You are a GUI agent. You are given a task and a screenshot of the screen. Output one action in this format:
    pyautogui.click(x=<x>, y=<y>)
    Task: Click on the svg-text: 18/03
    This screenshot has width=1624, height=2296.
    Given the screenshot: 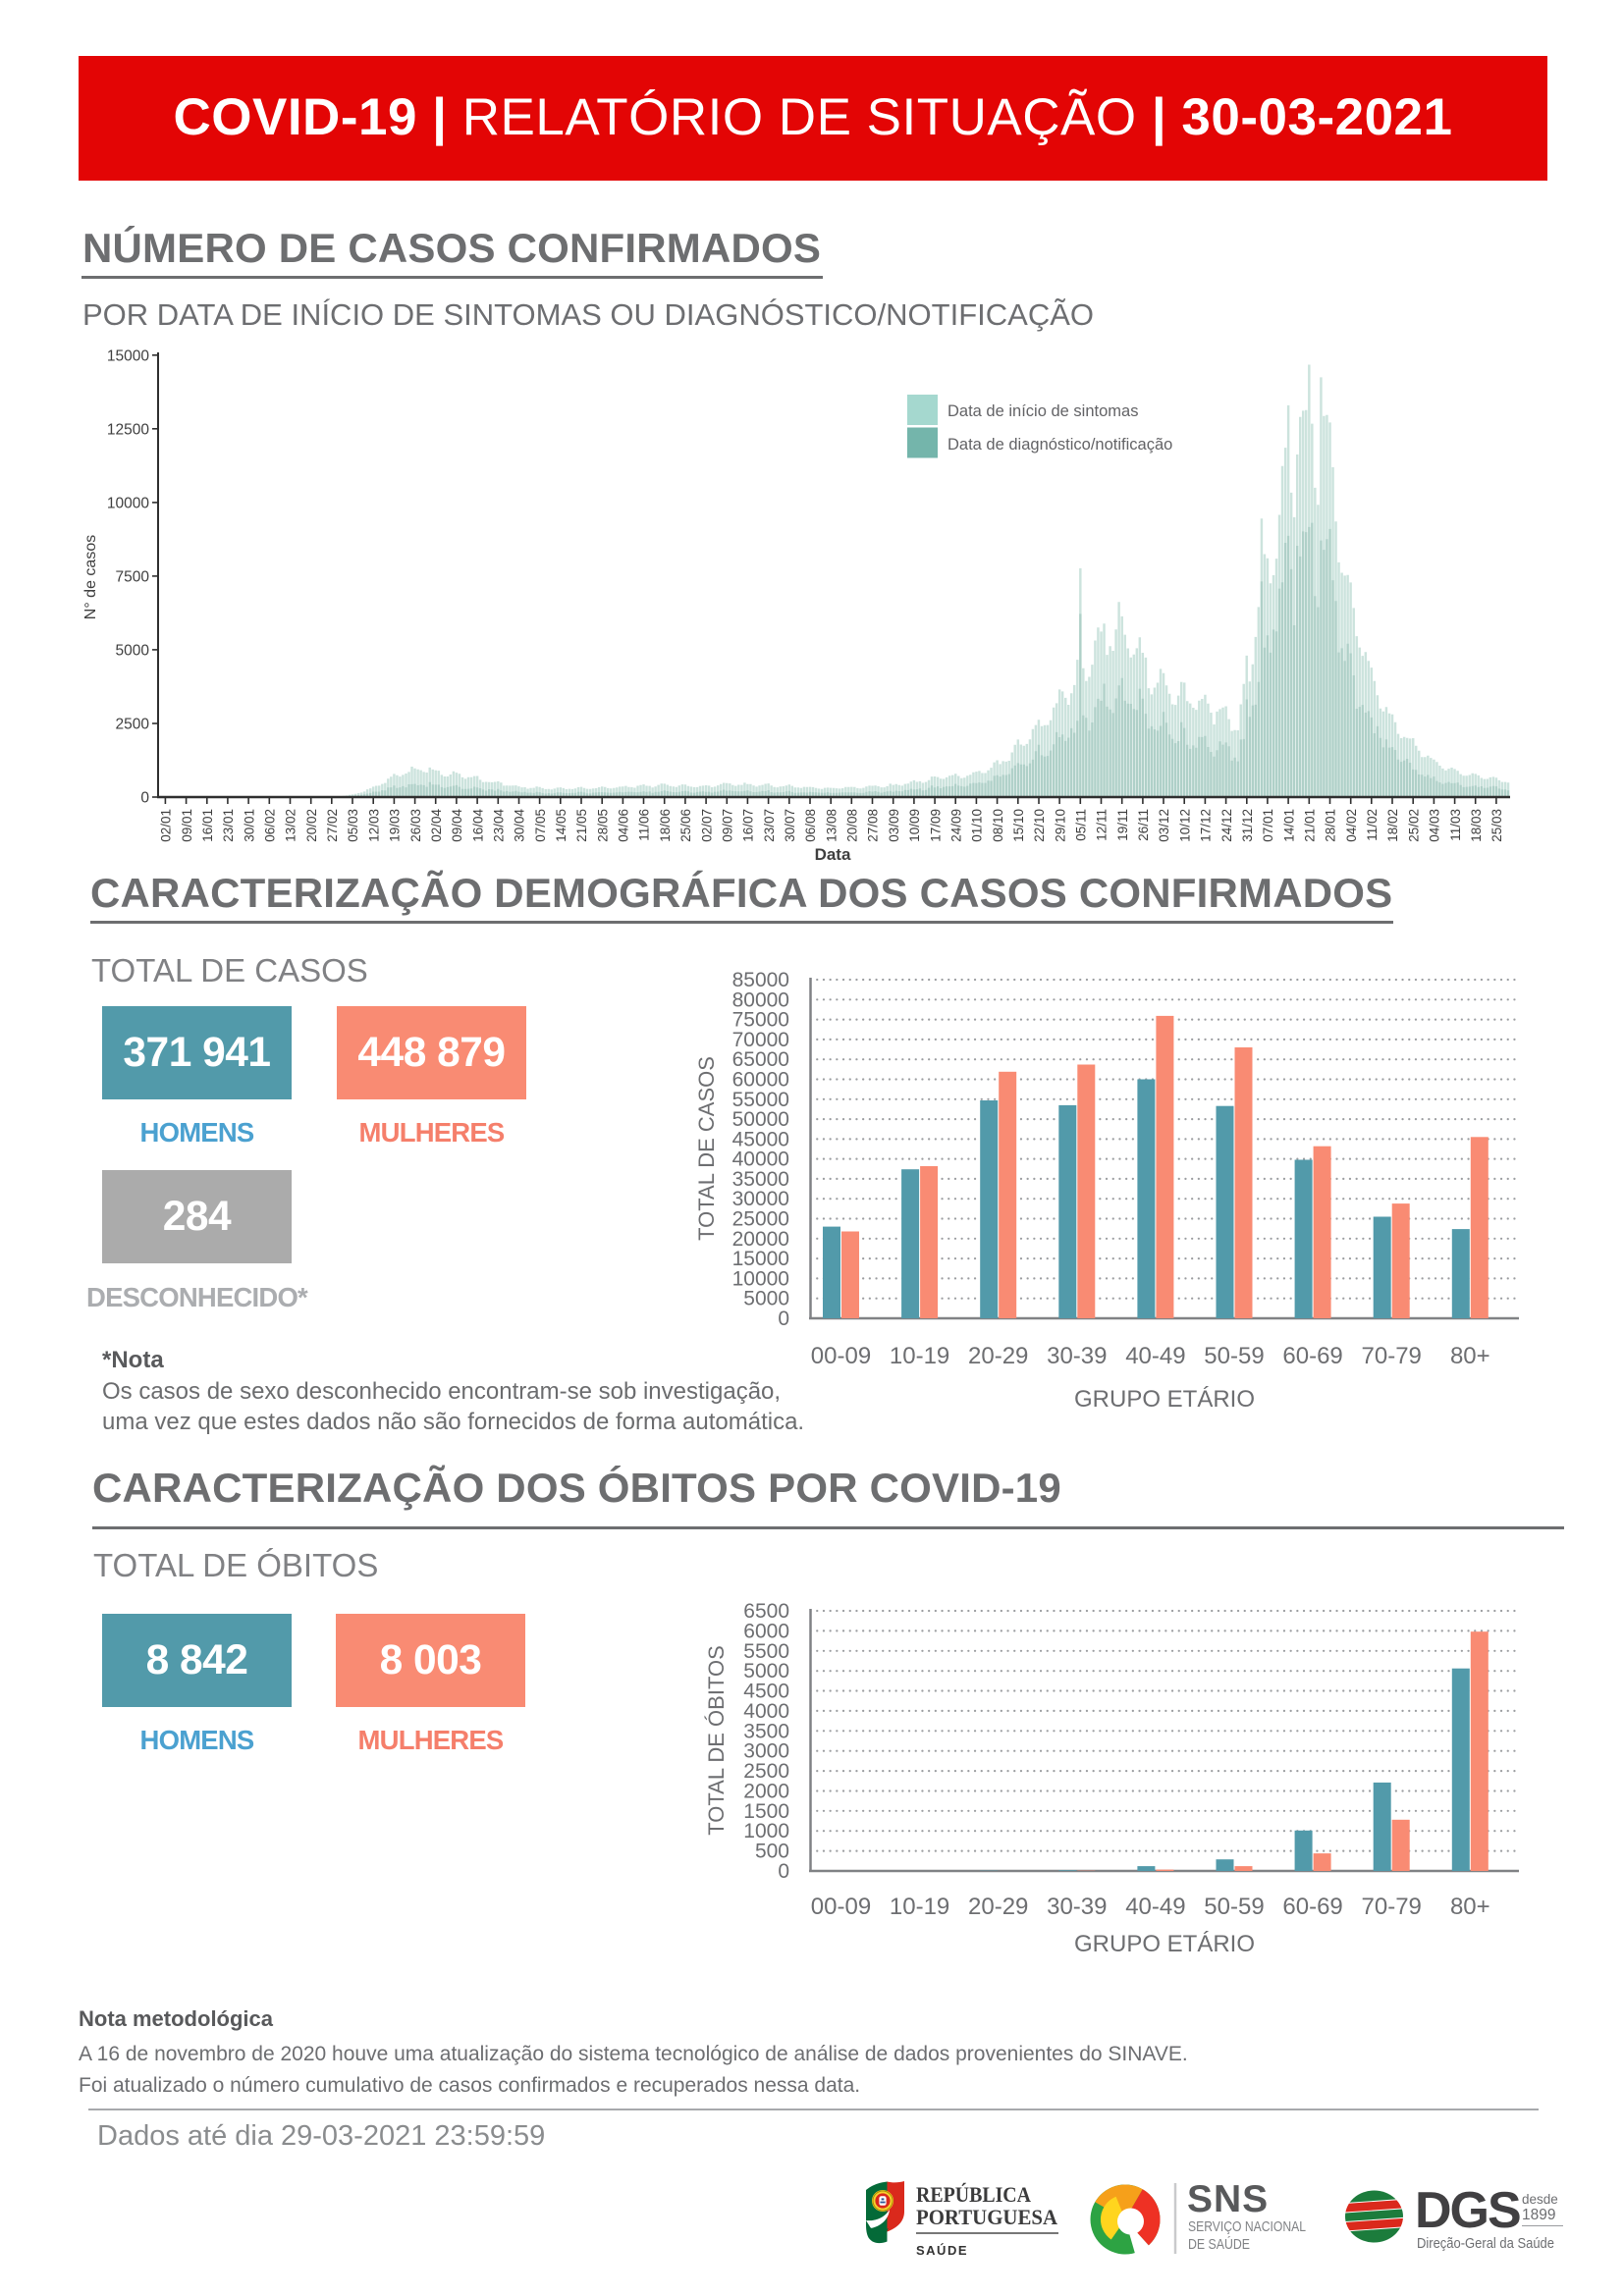 What is the action you would take?
    pyautogui.click(x=1476, y=825)
    